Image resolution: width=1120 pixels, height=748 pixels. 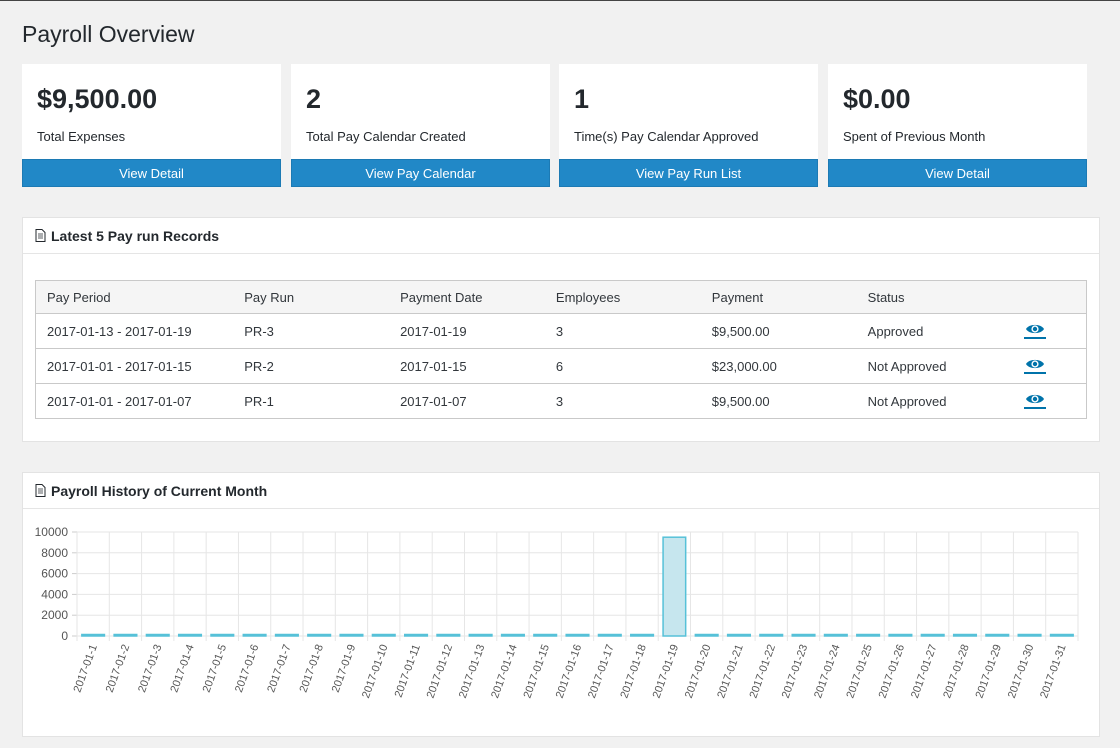 What do you see at coordinates (54, 594) in the screenshot?
I see `y-tick-label: 4000` at bounding box center [54, 594].